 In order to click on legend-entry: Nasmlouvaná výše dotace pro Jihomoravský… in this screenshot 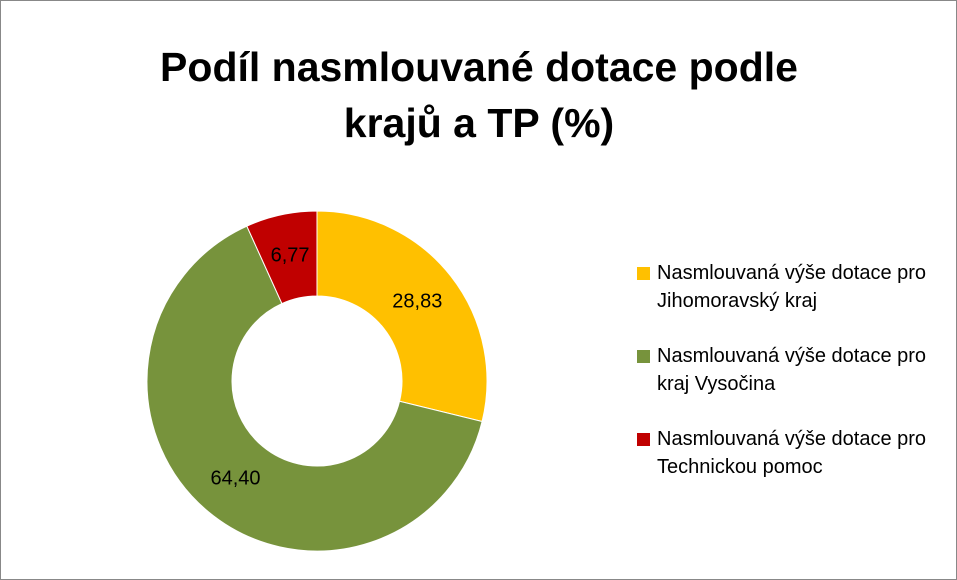, I will do `click(787, 287)`.